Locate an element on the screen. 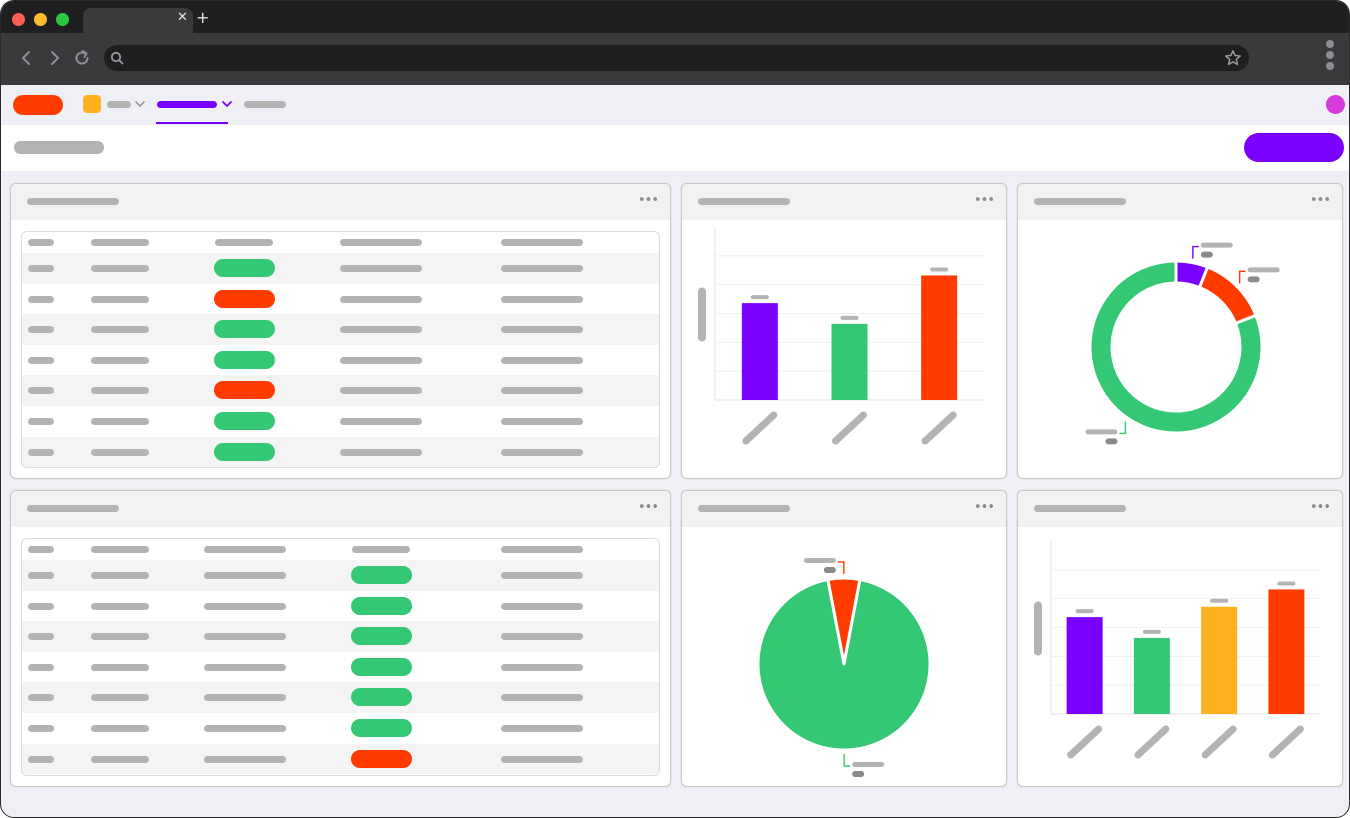 The width and height of the screenshot is (1350, 818). data-label is located at coordinates (1084, 611).